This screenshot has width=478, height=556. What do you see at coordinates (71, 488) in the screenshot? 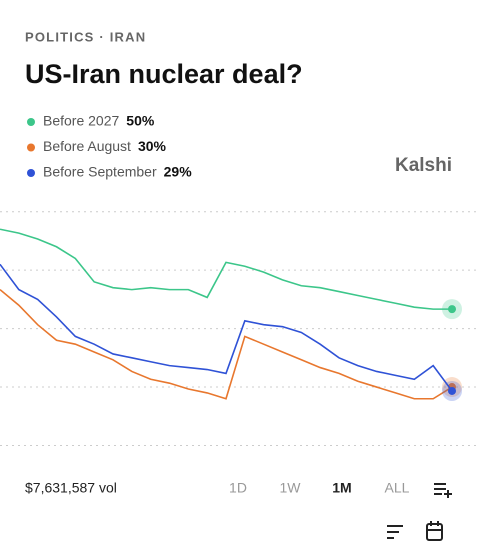
I see `volume: $7,631,587 vol` at bounding box center [71, 488].